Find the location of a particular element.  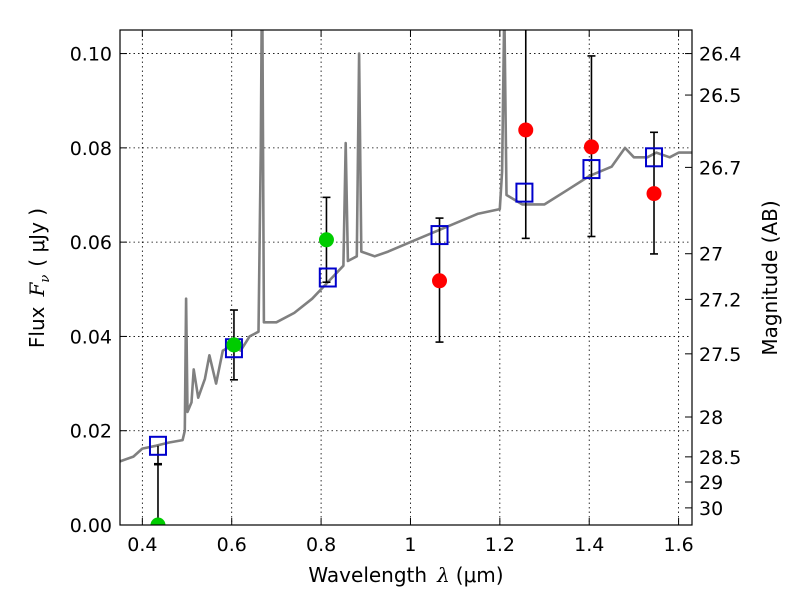

magnitude-tick-label: 28.5 is located at coordinates (720, 458).